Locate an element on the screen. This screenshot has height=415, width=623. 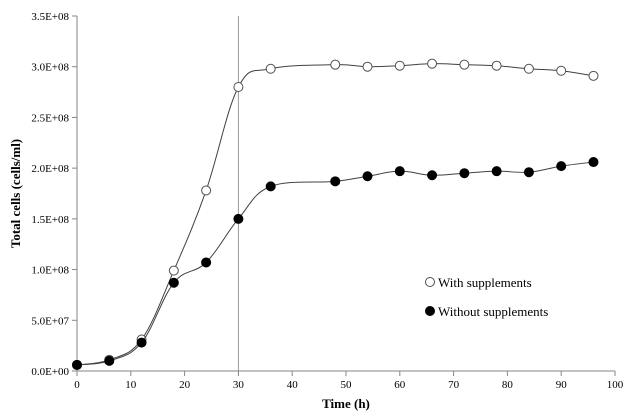
x-tick-label: 50 is located at coordinates (347, 385).